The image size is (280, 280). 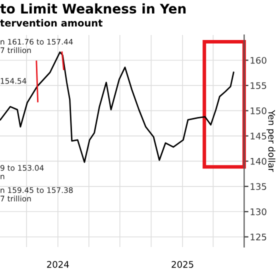 I want to click on y-tick-label: 135, so click(x=258, y=186).